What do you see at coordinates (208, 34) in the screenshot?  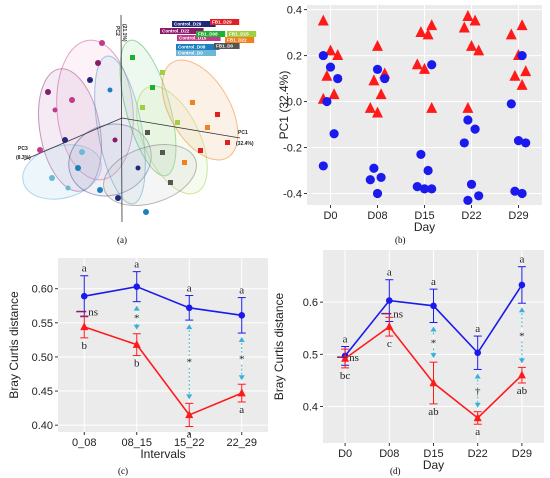 I see `legend-label: FB1_D08` at bounding box center [208, 34].